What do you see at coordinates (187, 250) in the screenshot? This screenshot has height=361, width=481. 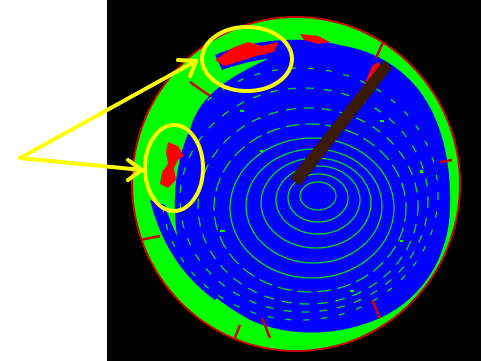 I see `region-blue-left-band` at bounding box center [187, 250].